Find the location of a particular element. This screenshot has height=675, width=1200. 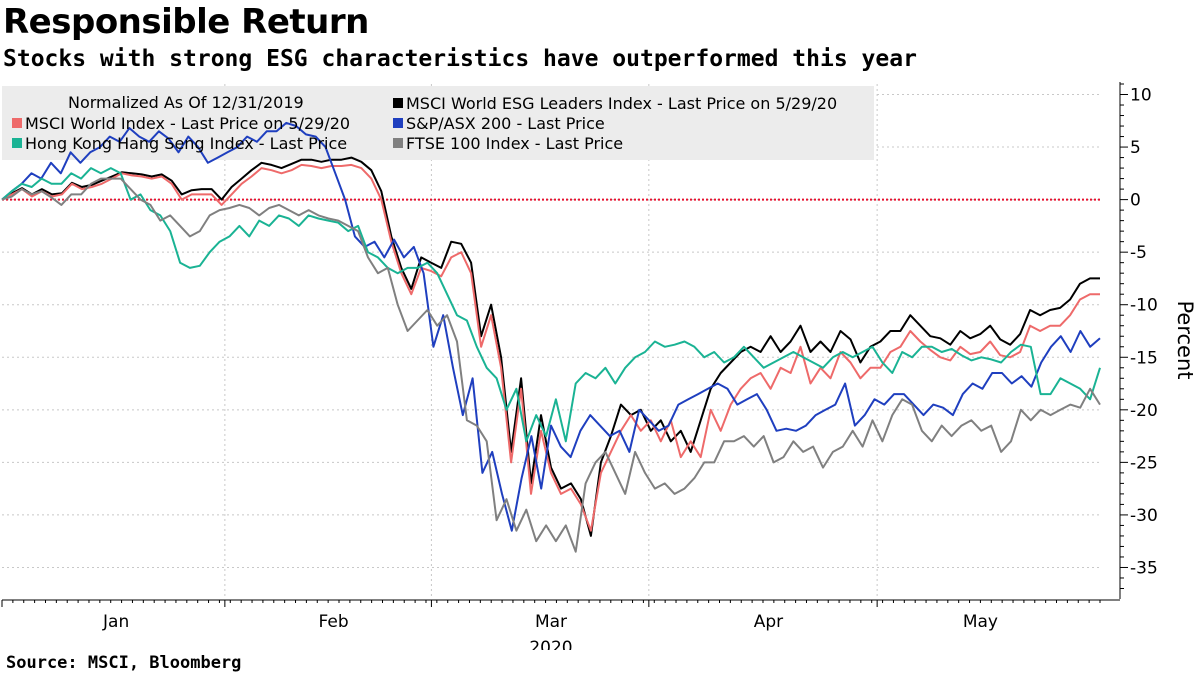

legend-label-4: FTSE 100 Index - Last Price is located at coordinates (514, 143).